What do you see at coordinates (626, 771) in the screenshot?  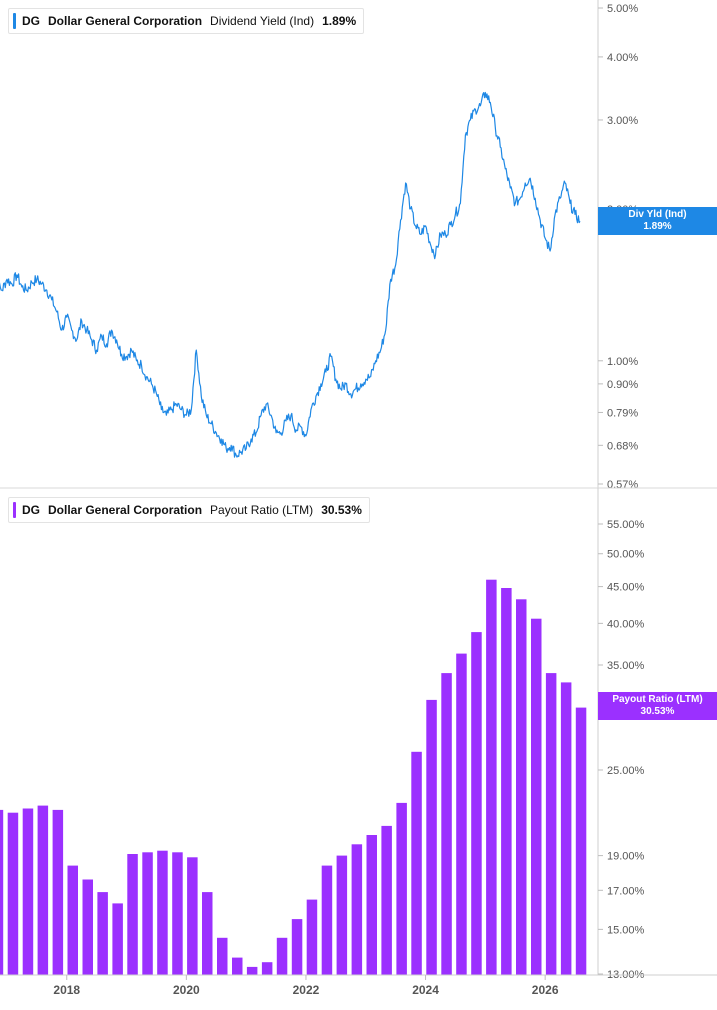 I see `y-tick-label: 25.00%` at bounding box center [626, 771].